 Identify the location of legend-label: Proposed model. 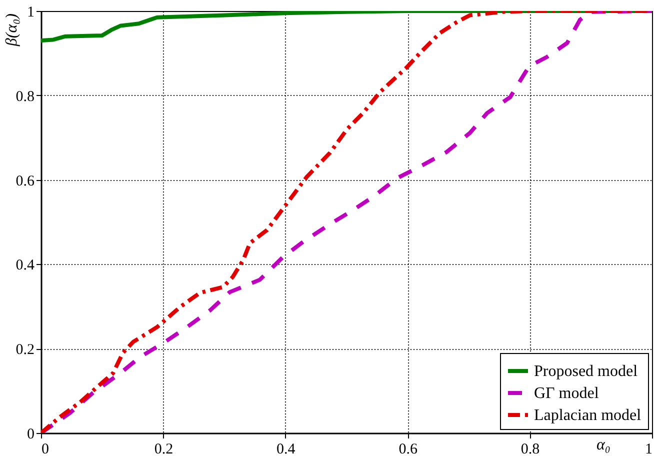
(586, 371).